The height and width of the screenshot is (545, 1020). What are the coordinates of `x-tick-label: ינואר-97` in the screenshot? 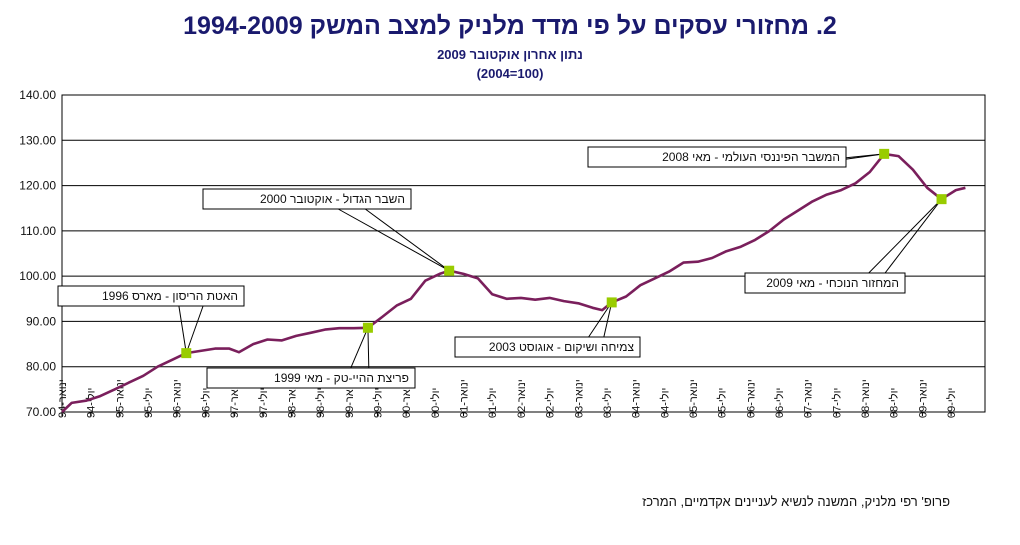 It's located at (235, 398).